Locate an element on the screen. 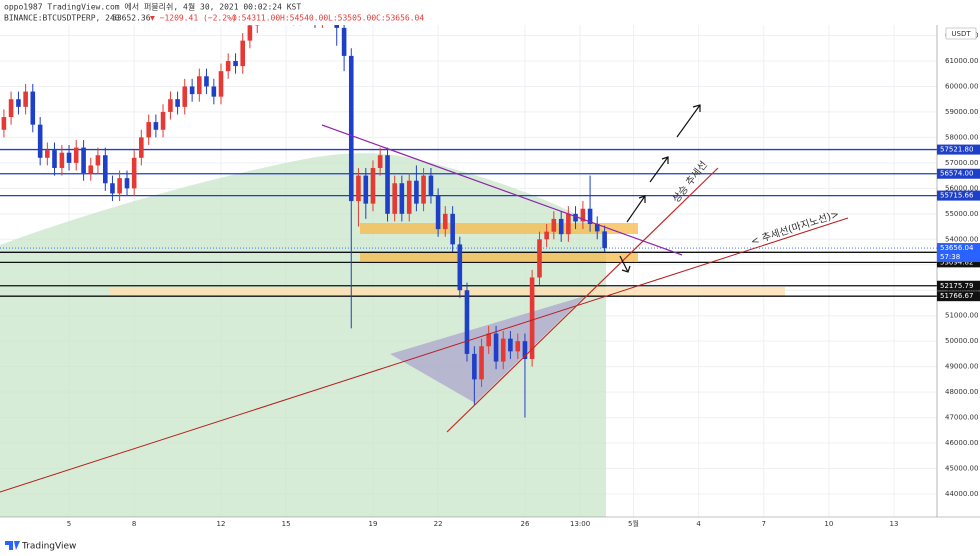  y-tick-label: 59000.00 is located at coordinates (961, 112).